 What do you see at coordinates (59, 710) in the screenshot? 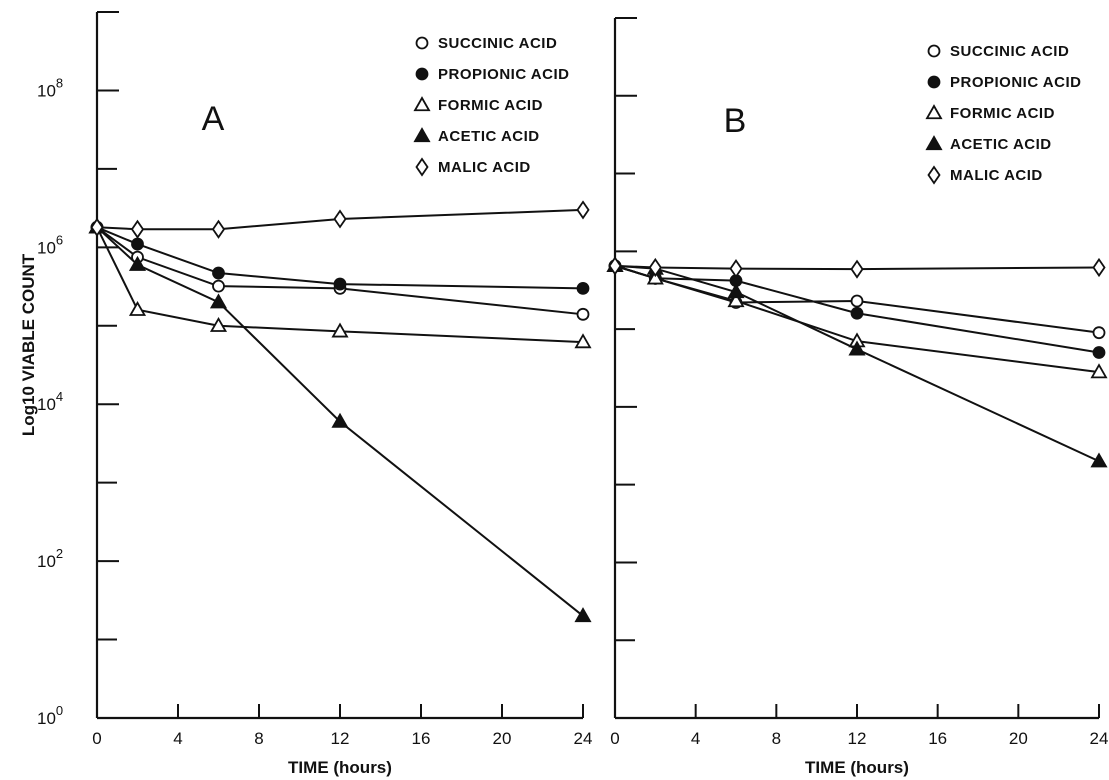
I see `y-tick-label-exp: 0` at bounding box center [59, 710].